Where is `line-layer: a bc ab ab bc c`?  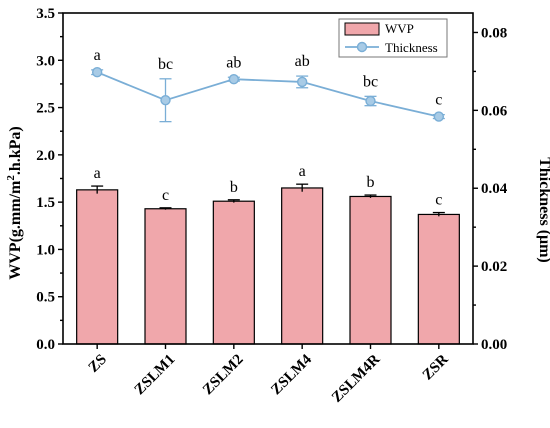 line-layer: a bc ab ab bc c is located at coordinates (268, 85).